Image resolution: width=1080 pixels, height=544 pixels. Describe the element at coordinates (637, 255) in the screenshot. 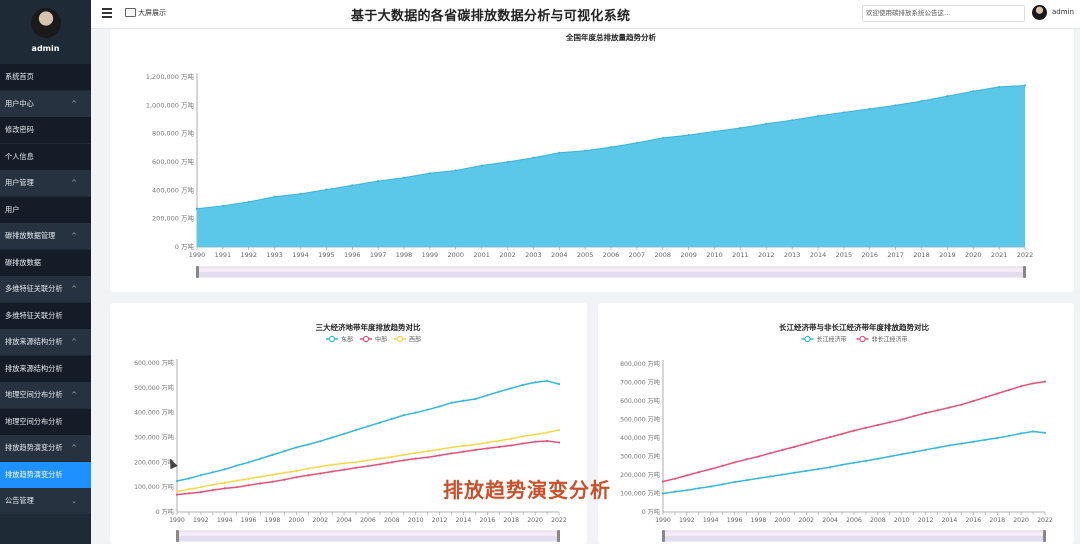

I see `x-tick-label: 2007` at that location.